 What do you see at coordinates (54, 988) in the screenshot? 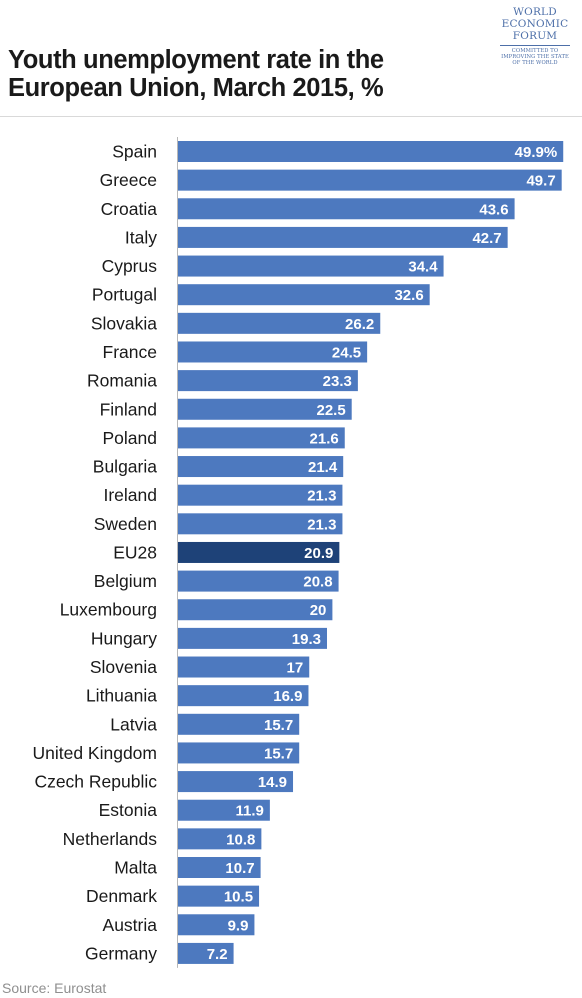
I see `source-note: Source: Eurostat` at bounding box center [54, 988].